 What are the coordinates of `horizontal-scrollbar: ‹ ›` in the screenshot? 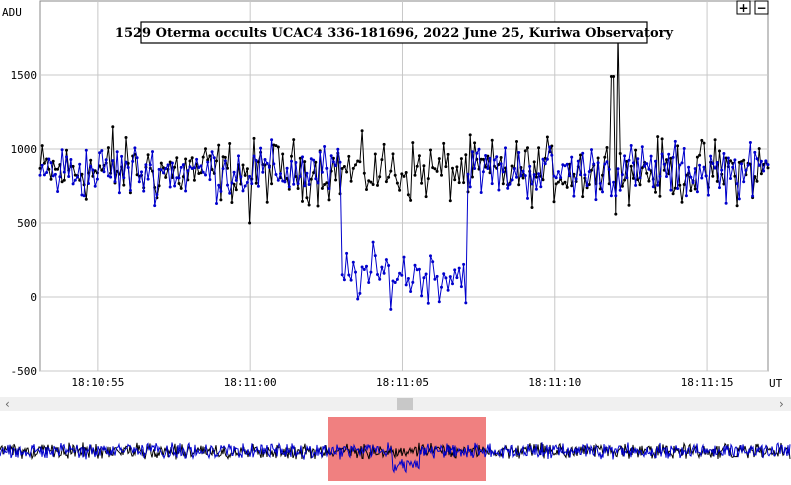 It's located at (395, 404).